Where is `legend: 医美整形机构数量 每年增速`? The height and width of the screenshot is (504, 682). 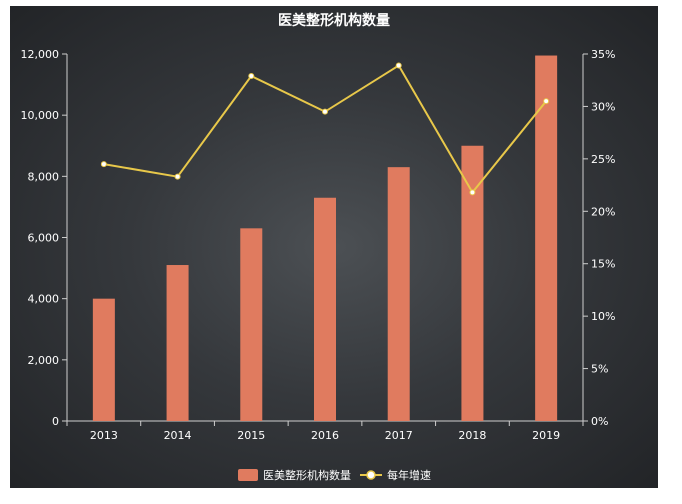 legend: 医美整形机构数量 每年增速 is located at coordinates (334, 475).